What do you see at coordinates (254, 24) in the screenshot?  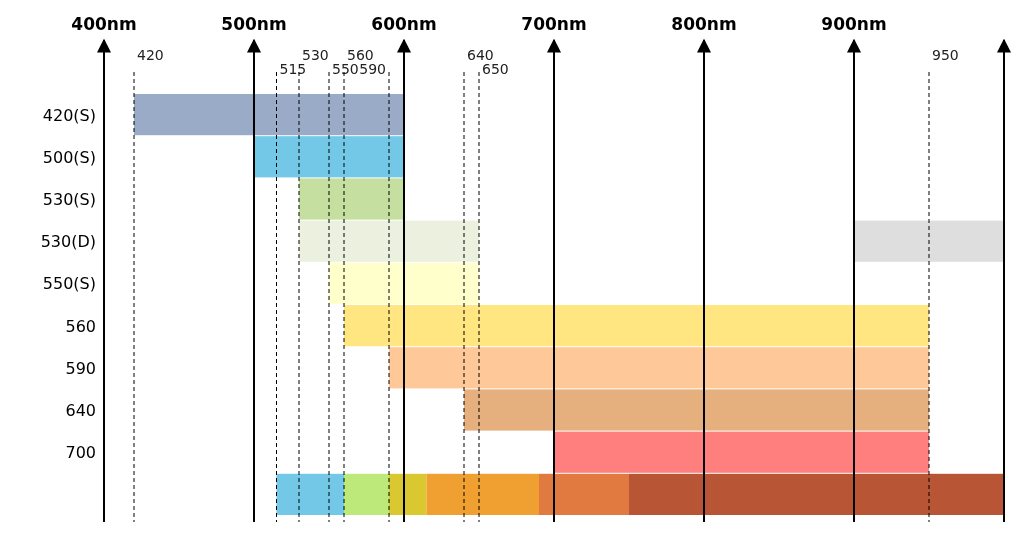 I see `x-tick-label: 500nm` at bounding box center [254, 24].